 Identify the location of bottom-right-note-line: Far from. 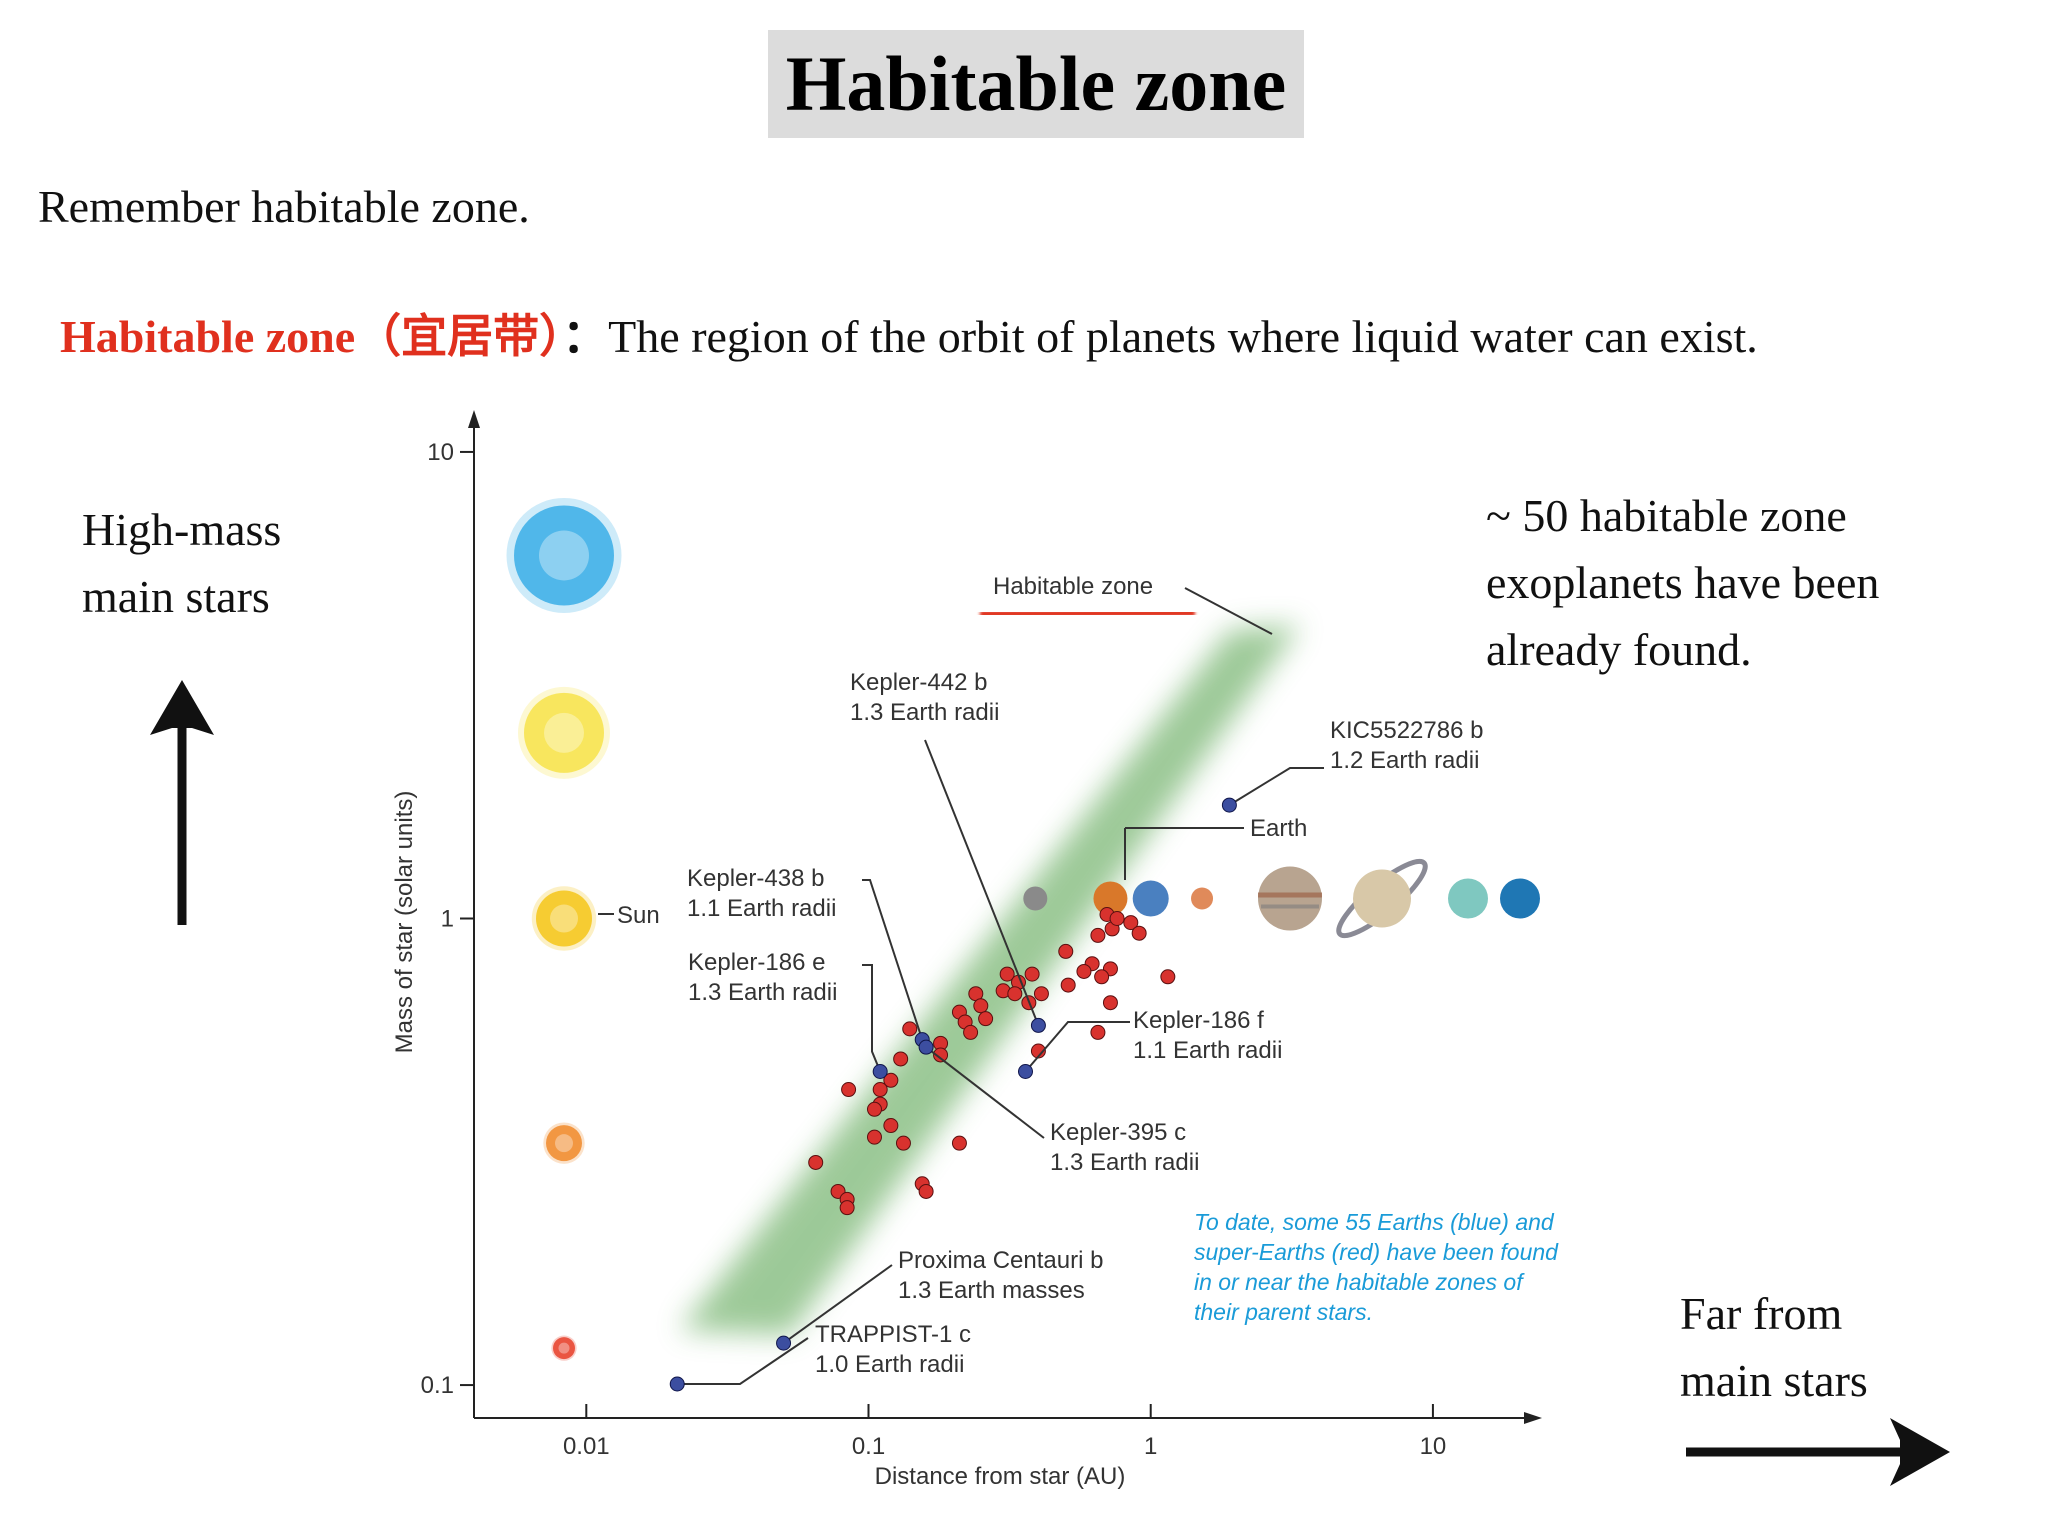
(1761, 1313).